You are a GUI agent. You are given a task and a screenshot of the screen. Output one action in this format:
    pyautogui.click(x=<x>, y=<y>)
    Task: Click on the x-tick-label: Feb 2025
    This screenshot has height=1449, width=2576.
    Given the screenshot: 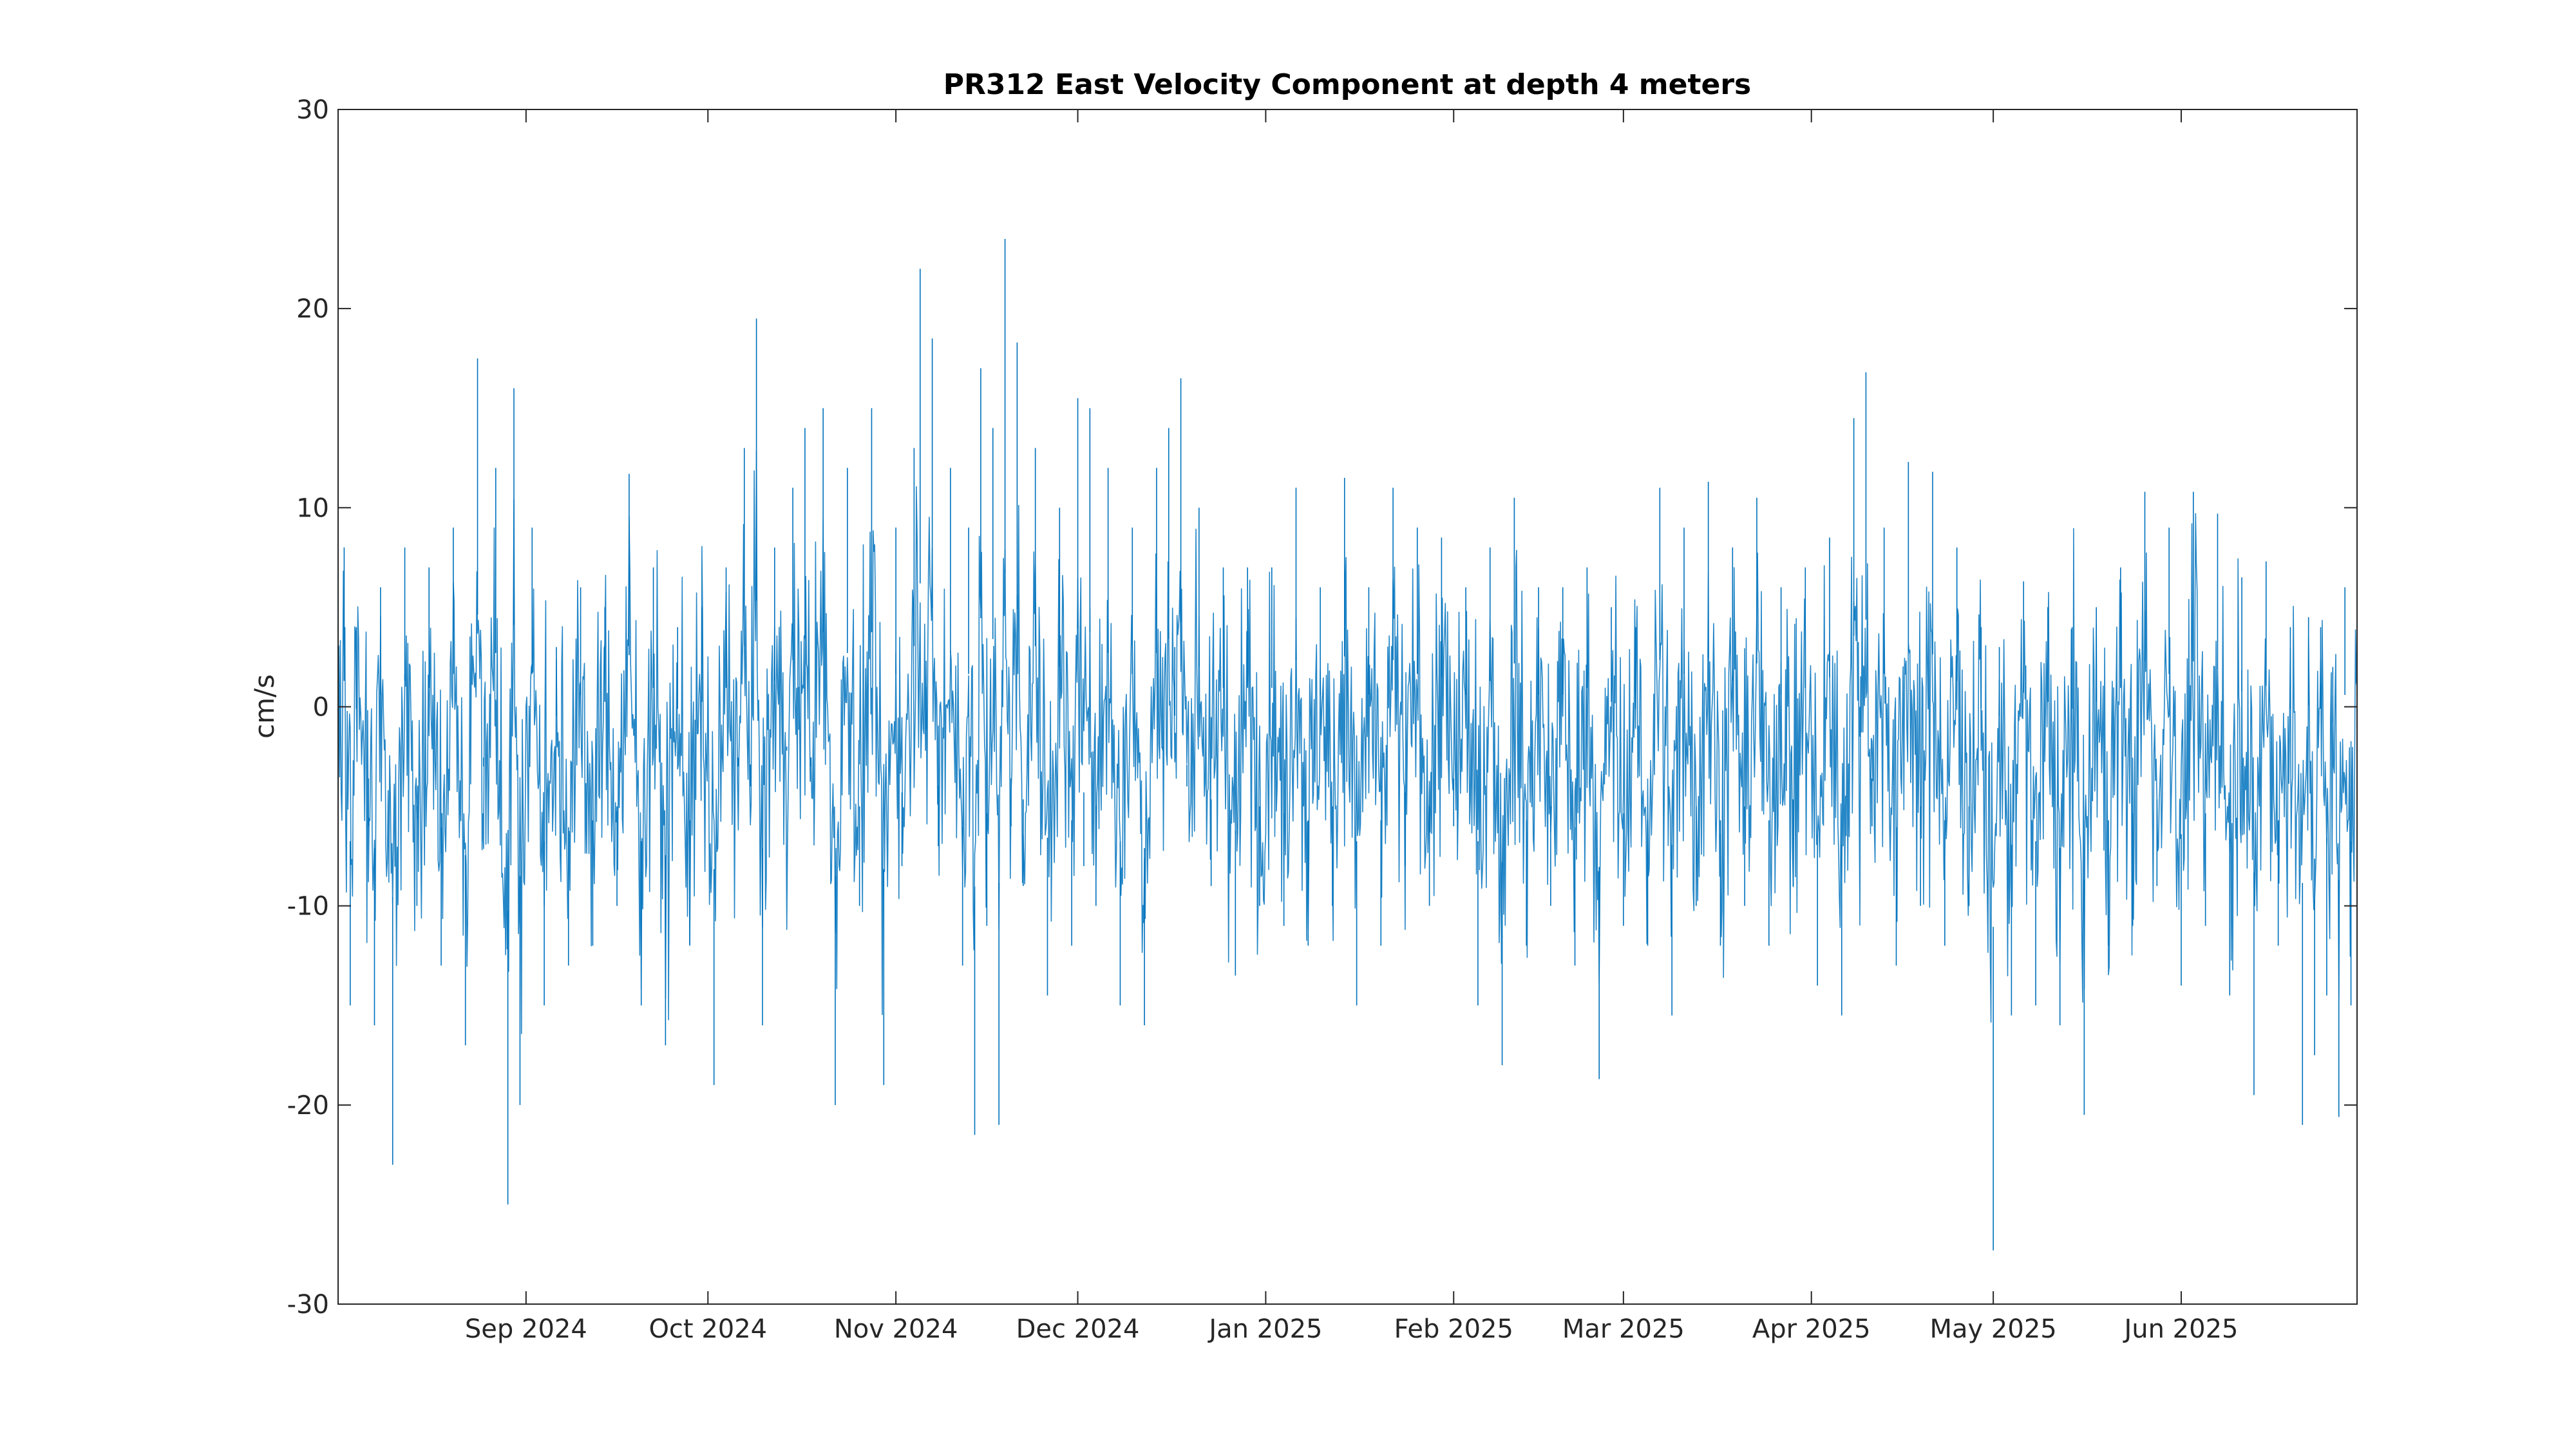 What is the action you would take?
    pyautogui.click(x=1453, y=1329)
    